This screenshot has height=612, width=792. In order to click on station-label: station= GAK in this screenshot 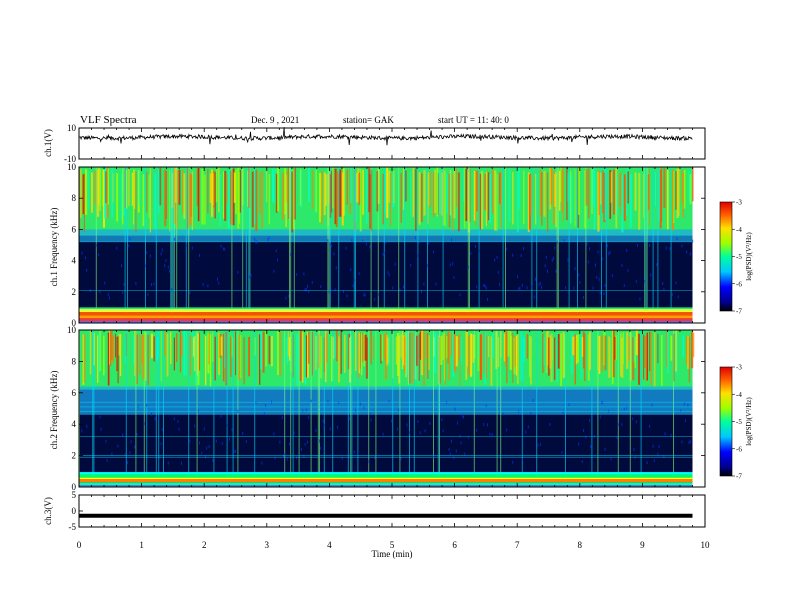, I will do `click(368, 120)`.